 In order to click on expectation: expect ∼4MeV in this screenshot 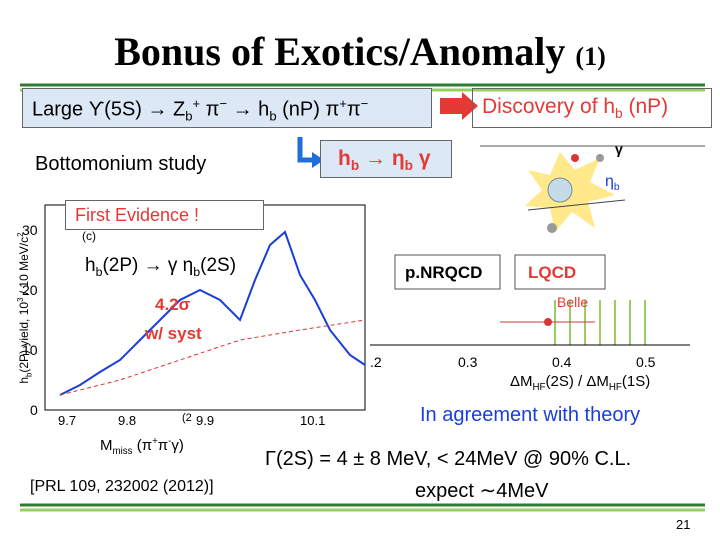, I will do `click(482, 491)`.